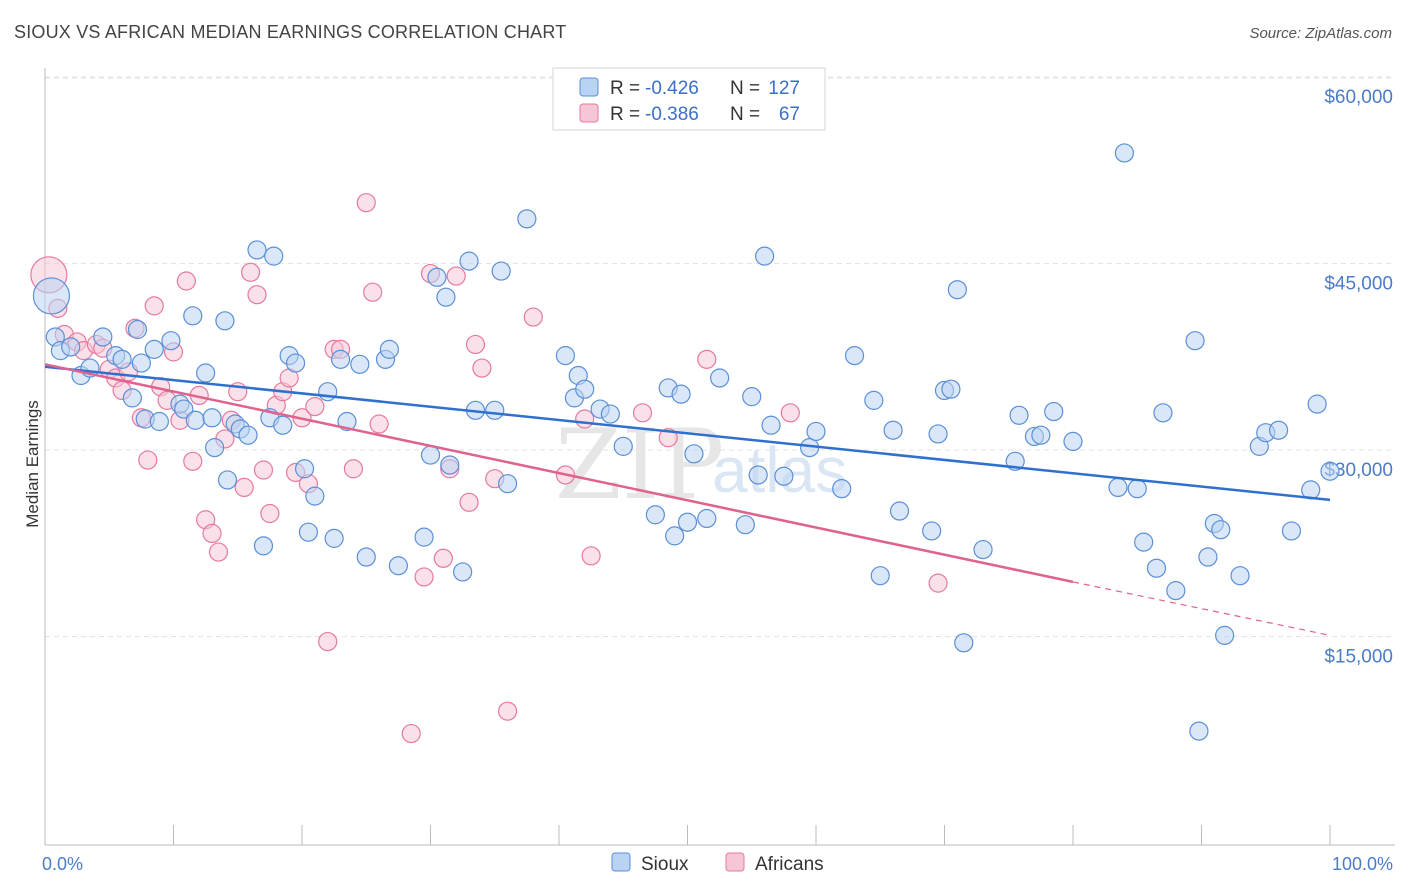 The height and width of the screenshot is (892, 1406). I want to click on bottom-legend: Sioux Africans, so click(717, 863).